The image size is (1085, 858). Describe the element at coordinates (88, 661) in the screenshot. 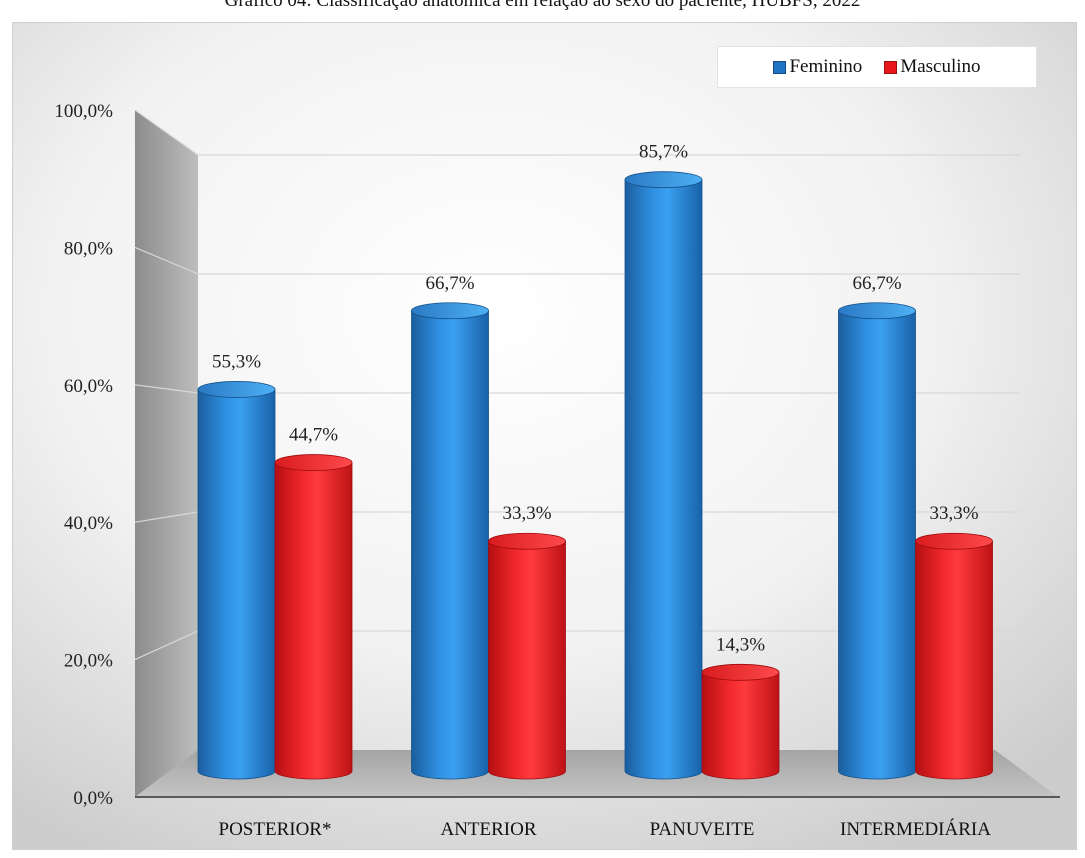

I see `y-tick-label: 20,0%` at that location.